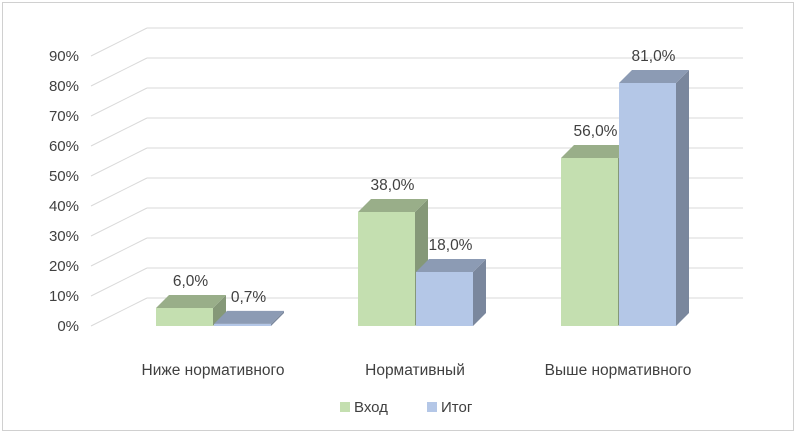  I want to click on x-category-label: Выше нормативного, so click(618, 370).